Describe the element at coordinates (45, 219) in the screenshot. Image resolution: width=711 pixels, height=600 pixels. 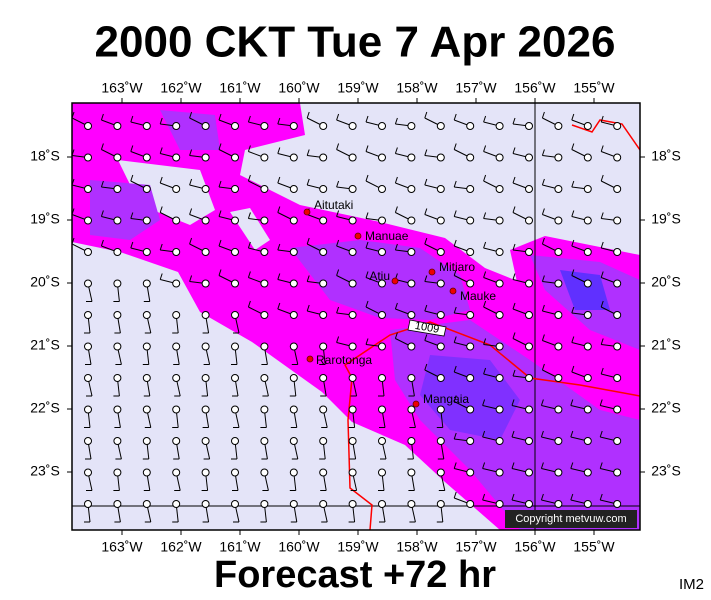
I see `lat-label: 19˚S` at that location.